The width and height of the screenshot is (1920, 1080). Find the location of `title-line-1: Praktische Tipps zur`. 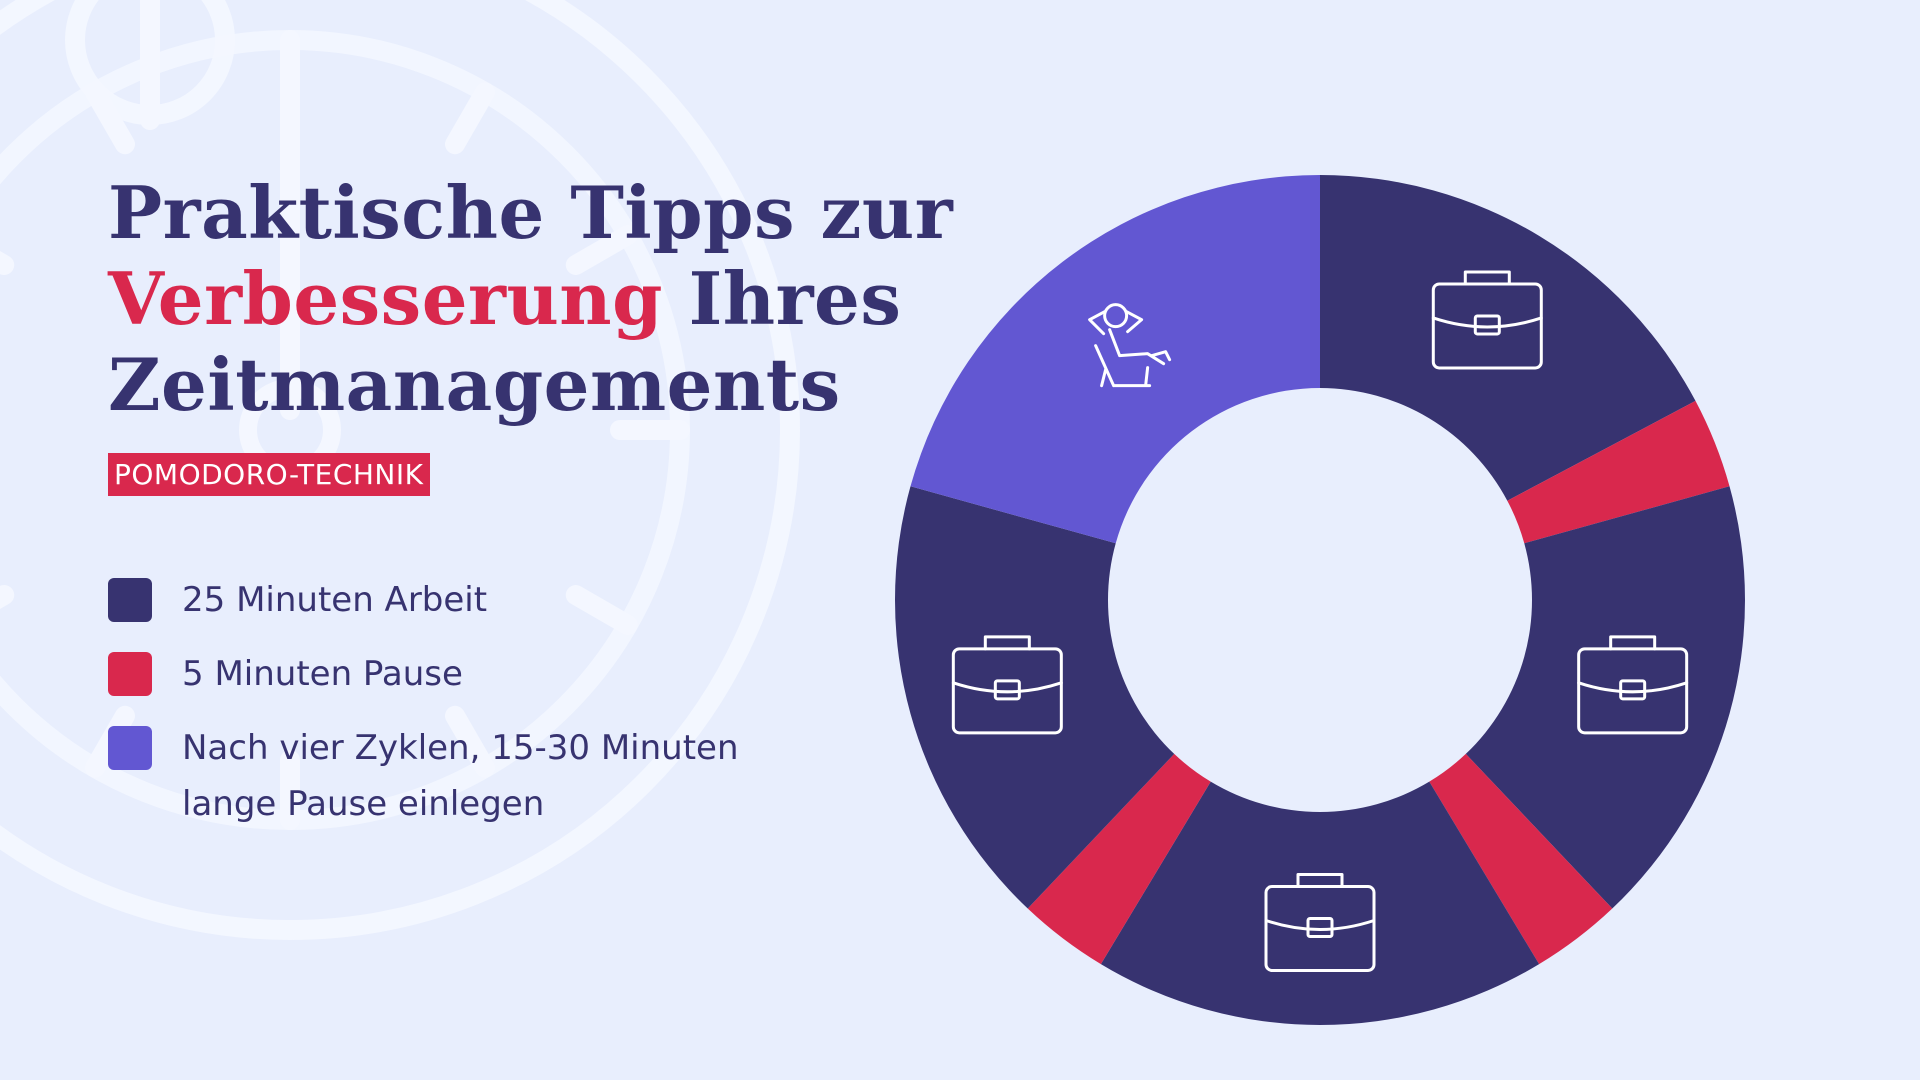

title-line-1: Praktische Tipps zur is located at coordinates (531, 212).